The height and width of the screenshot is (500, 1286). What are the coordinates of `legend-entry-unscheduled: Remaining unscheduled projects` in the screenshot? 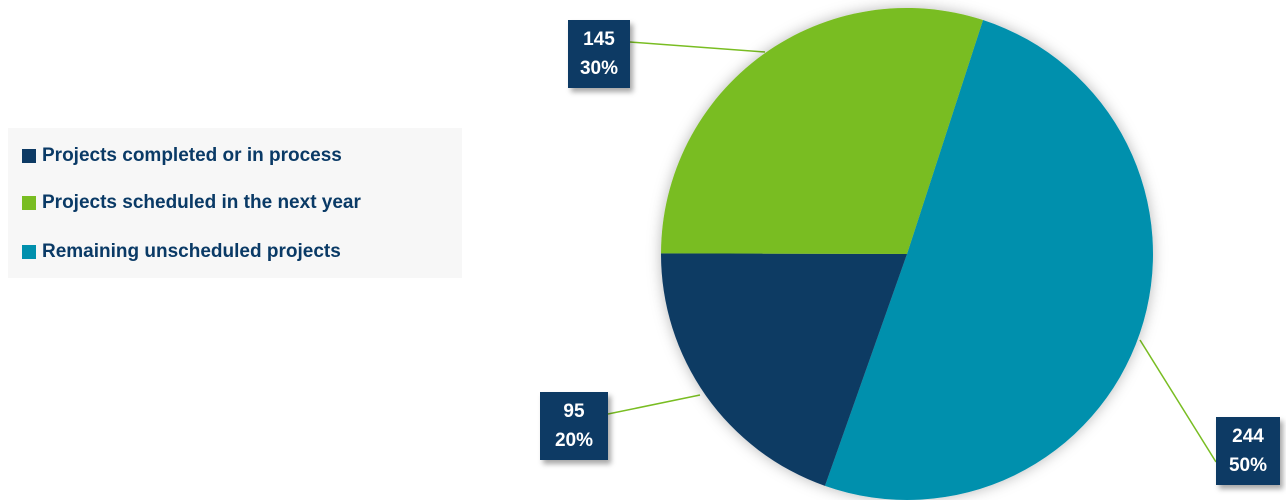 It's located at (181, 252).